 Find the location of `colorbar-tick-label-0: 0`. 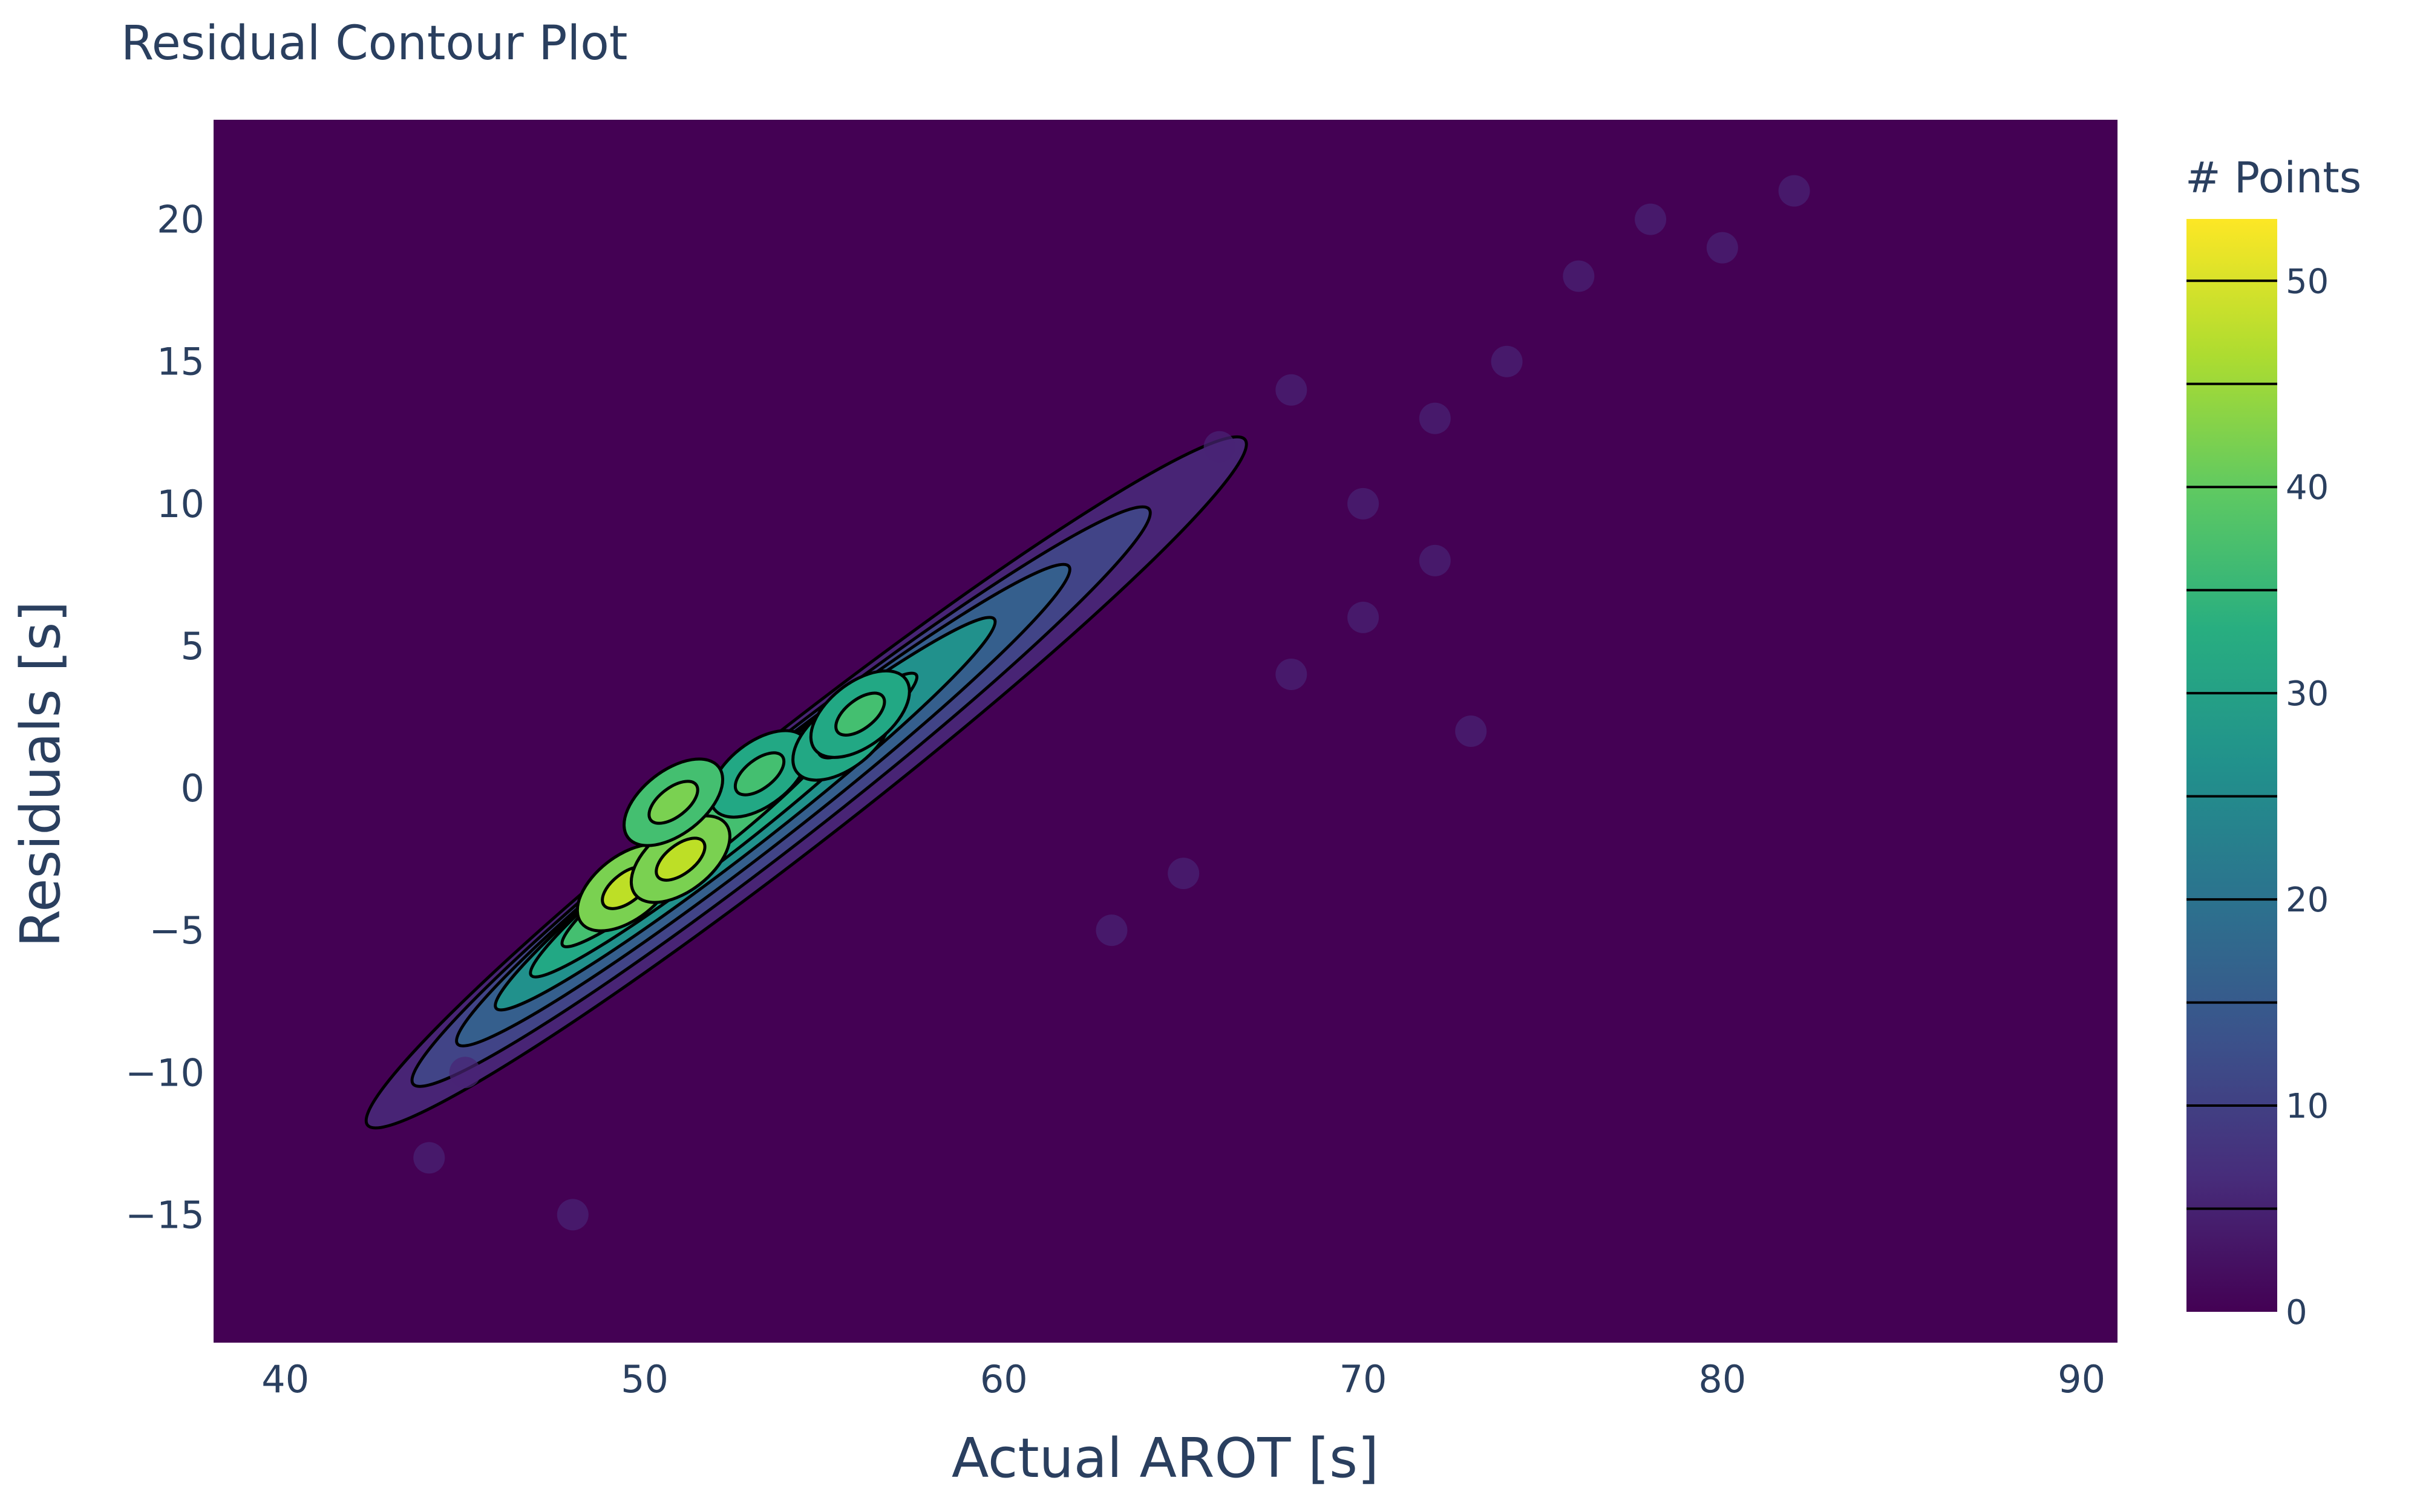

colorbar-tick-label-0: 0 is located at coordinates (2296, 1313).